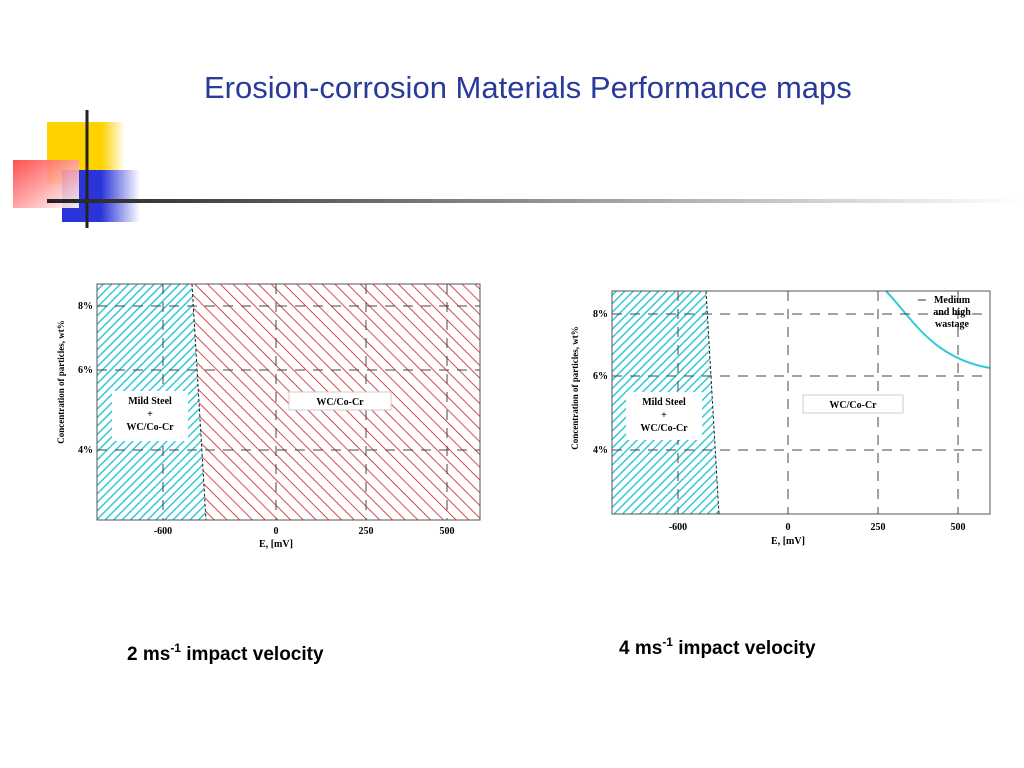  Describe the element at coordinates (952, 312) in the screenshot. I see `region-label-line: and high` at that location.